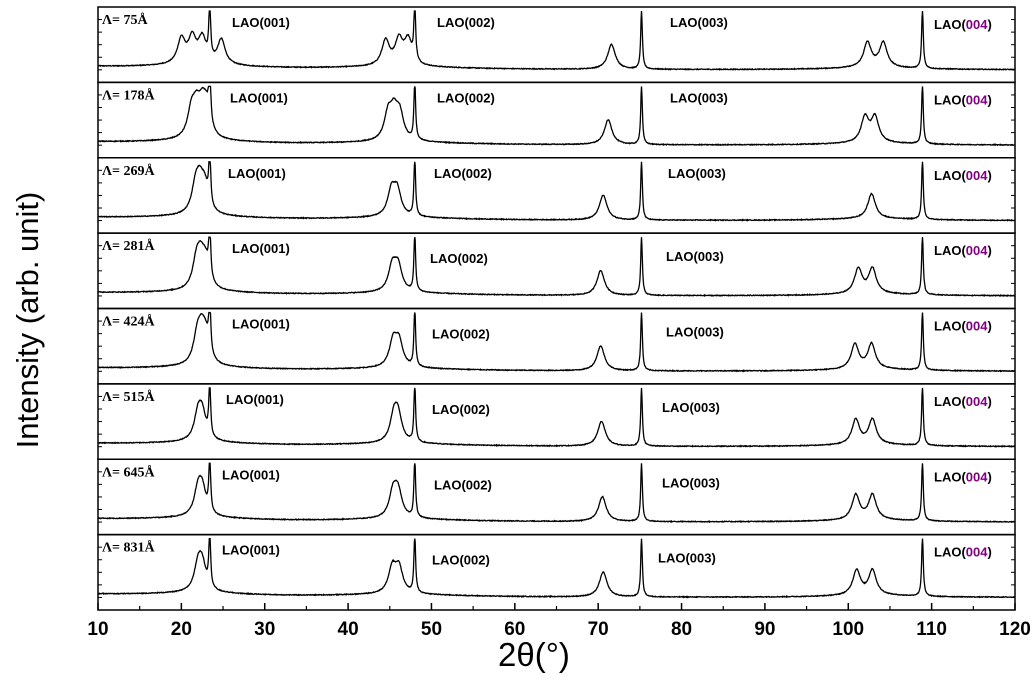 Image resolution: width=1034 pixels, height=687 pixels. I want to click on x-tick-label: 20, so click(181, 629).